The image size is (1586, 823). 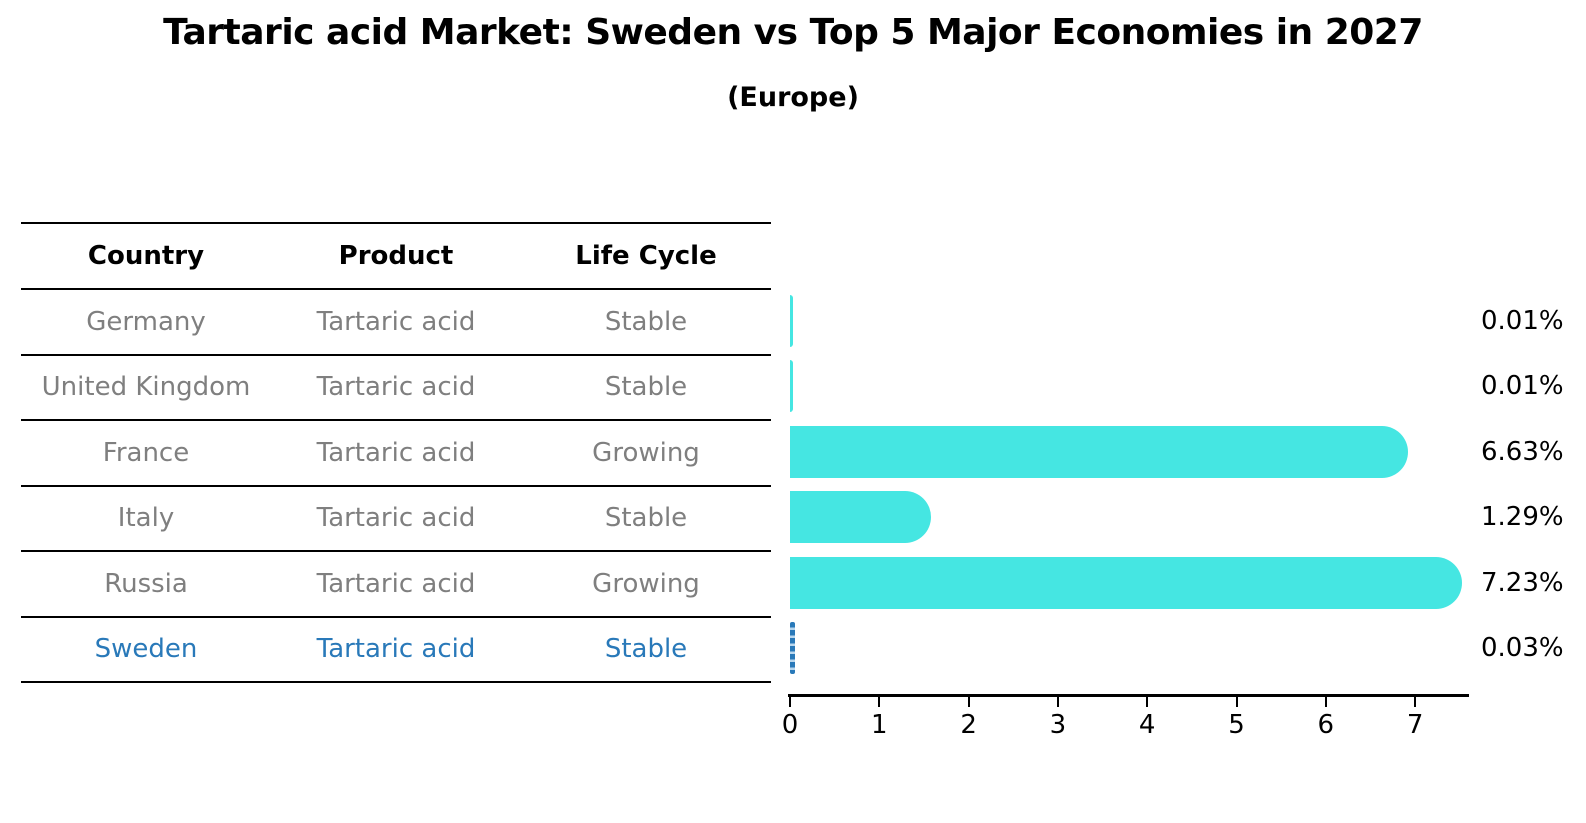 I want to click on table-row-italy: Italy Tartaric acid Stable, so click(x=396, y=519).